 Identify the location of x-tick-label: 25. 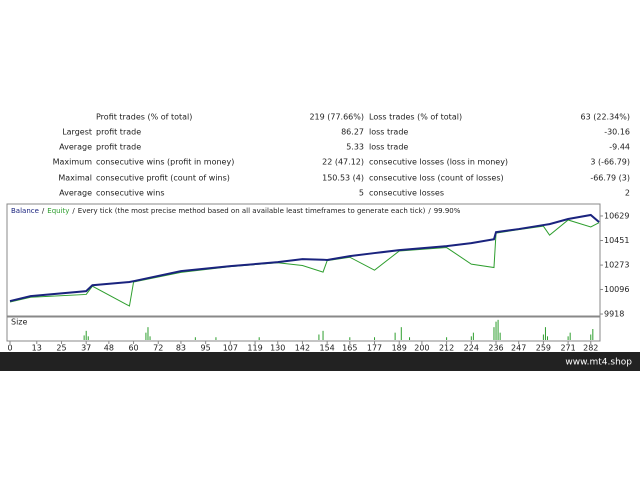
(61, 348).